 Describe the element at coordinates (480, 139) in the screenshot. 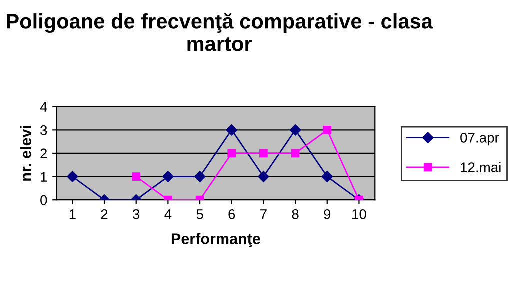

I see `legend-label: 07.apr` at that location.